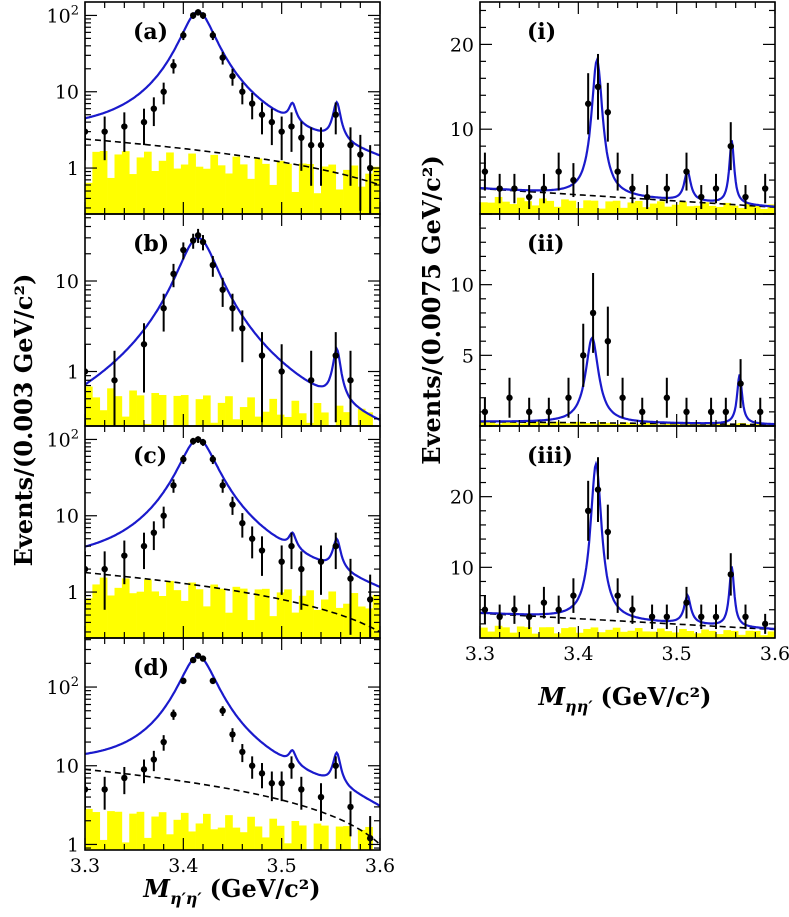 This screenshot has width=789, height=917. Describe the element at coordinates (480, 654) in the screenshot. I see `x-tick-label: 3.3` at that location.